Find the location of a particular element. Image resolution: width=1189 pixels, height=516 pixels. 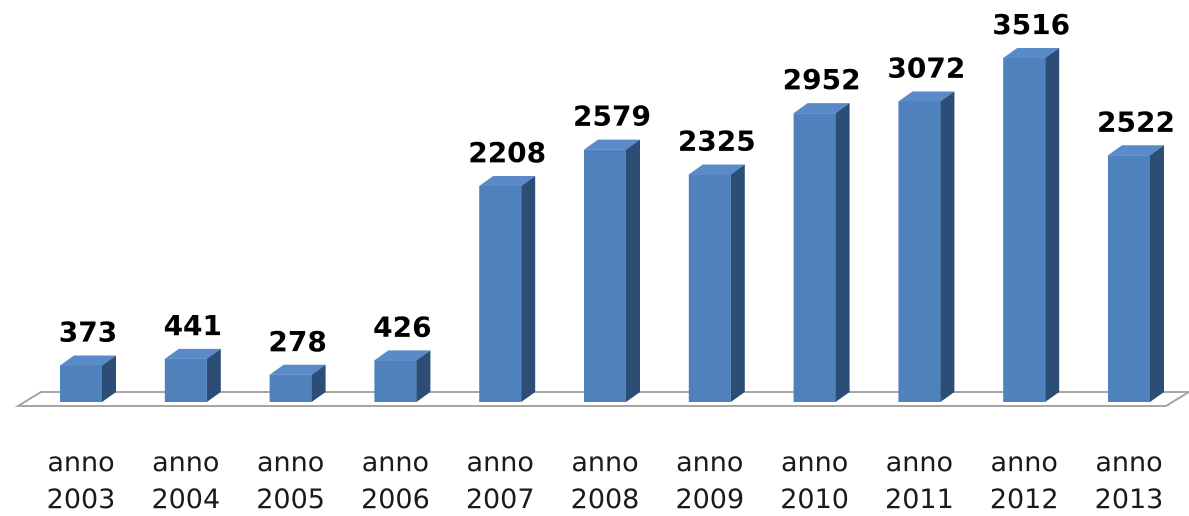

category-label: anno 2004 is located at coordinates (185, 481).